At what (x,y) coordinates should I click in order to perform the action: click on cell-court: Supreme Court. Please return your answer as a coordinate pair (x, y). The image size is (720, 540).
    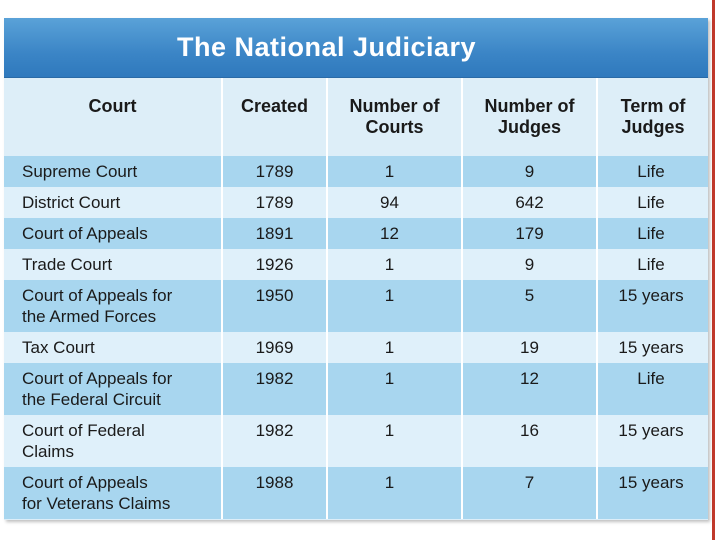
    Looking at the image, I should click on (80, 171).